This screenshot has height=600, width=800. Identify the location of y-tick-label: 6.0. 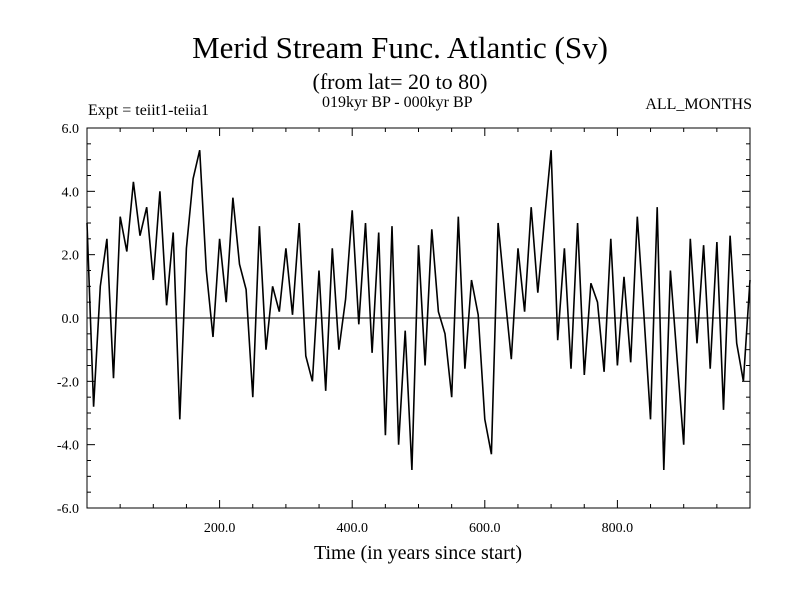
(71, 129).